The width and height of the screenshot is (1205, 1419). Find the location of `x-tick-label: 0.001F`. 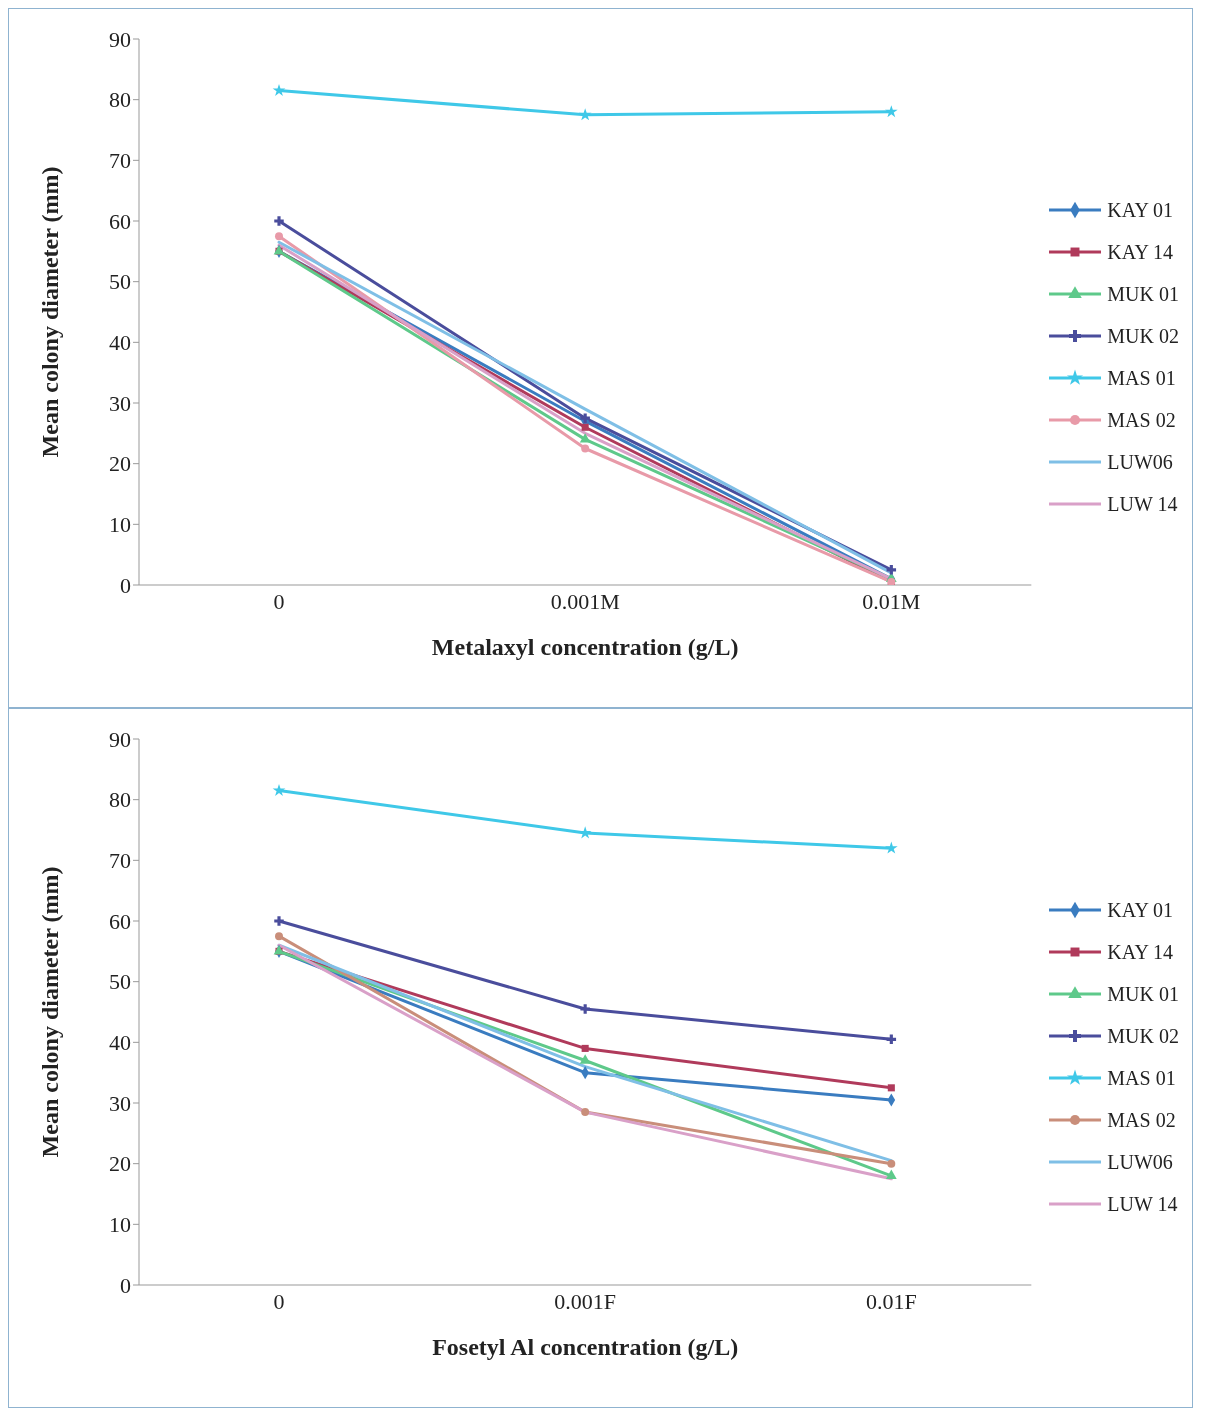

x-tick-label: 0.001F is located at coordinates (585, 1301).